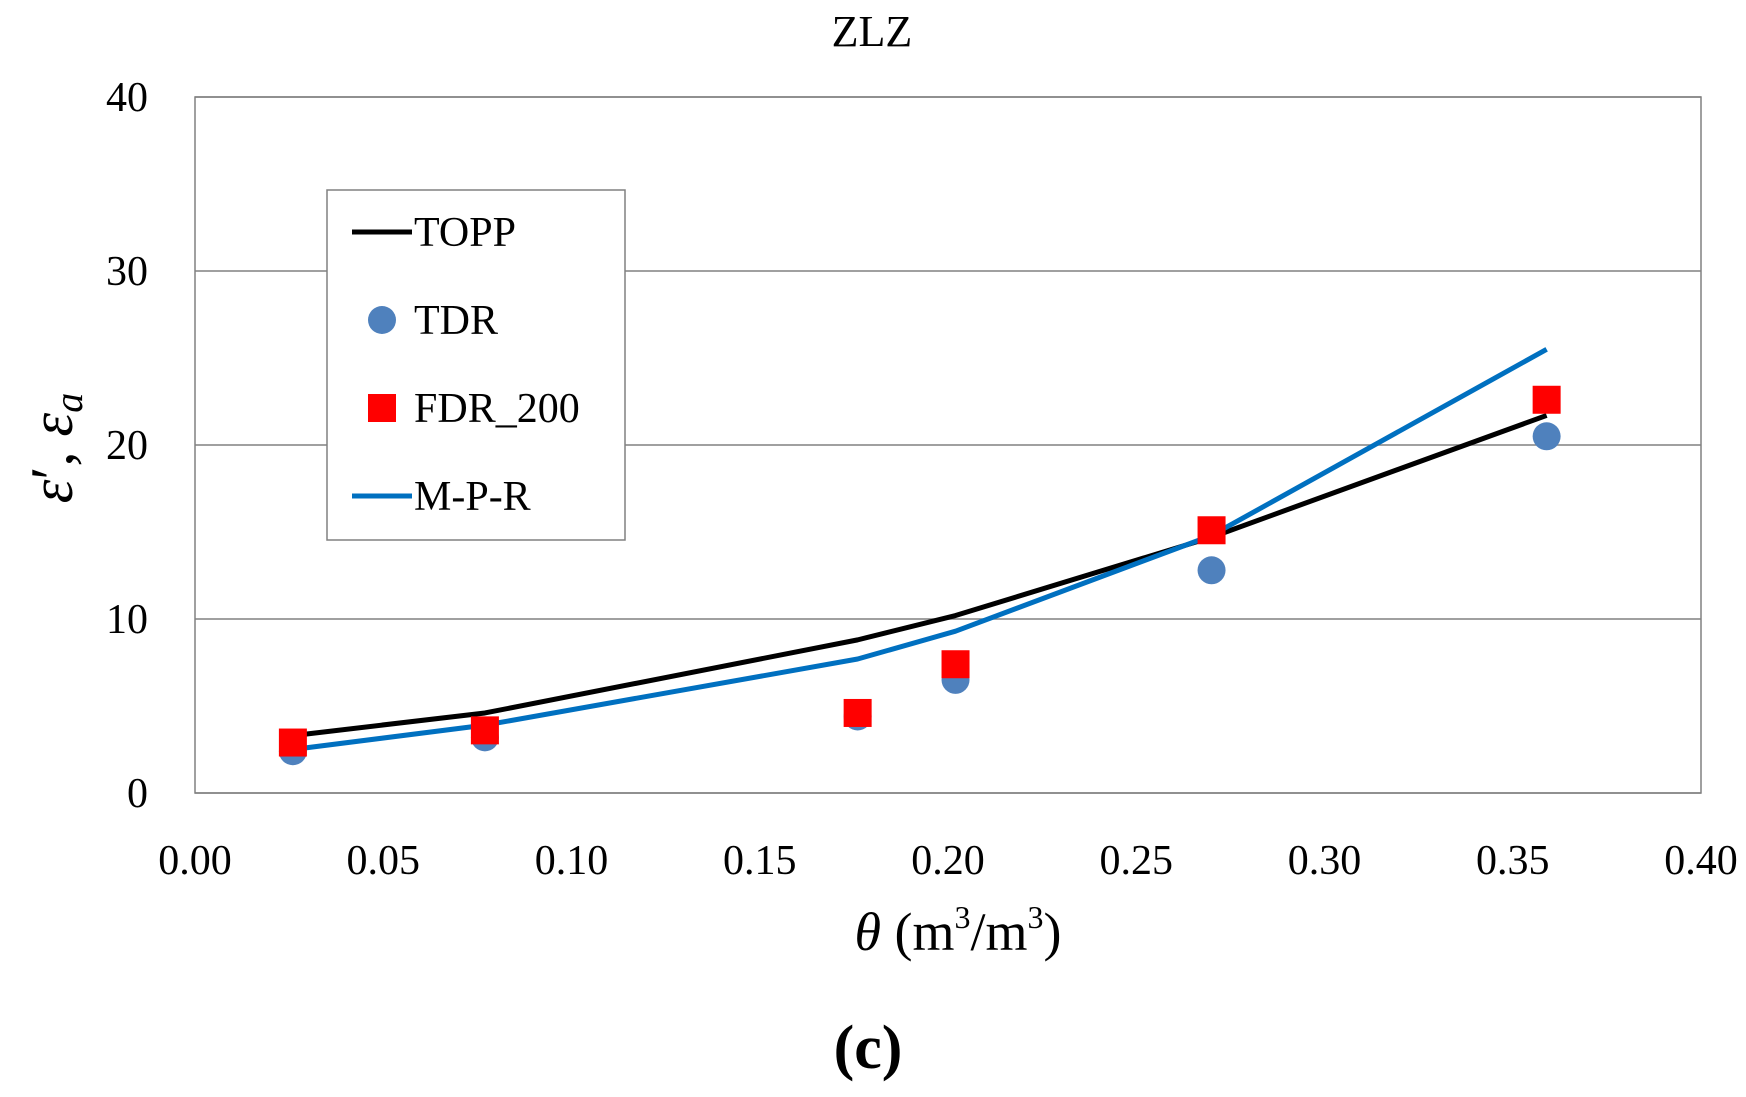 The height and width of the screenshot is (1097, 1746). What do you see at coordinates (195, 861) in the screenshot?
I see `x-tick-label: 0.00` at bounding box center [195, 861].